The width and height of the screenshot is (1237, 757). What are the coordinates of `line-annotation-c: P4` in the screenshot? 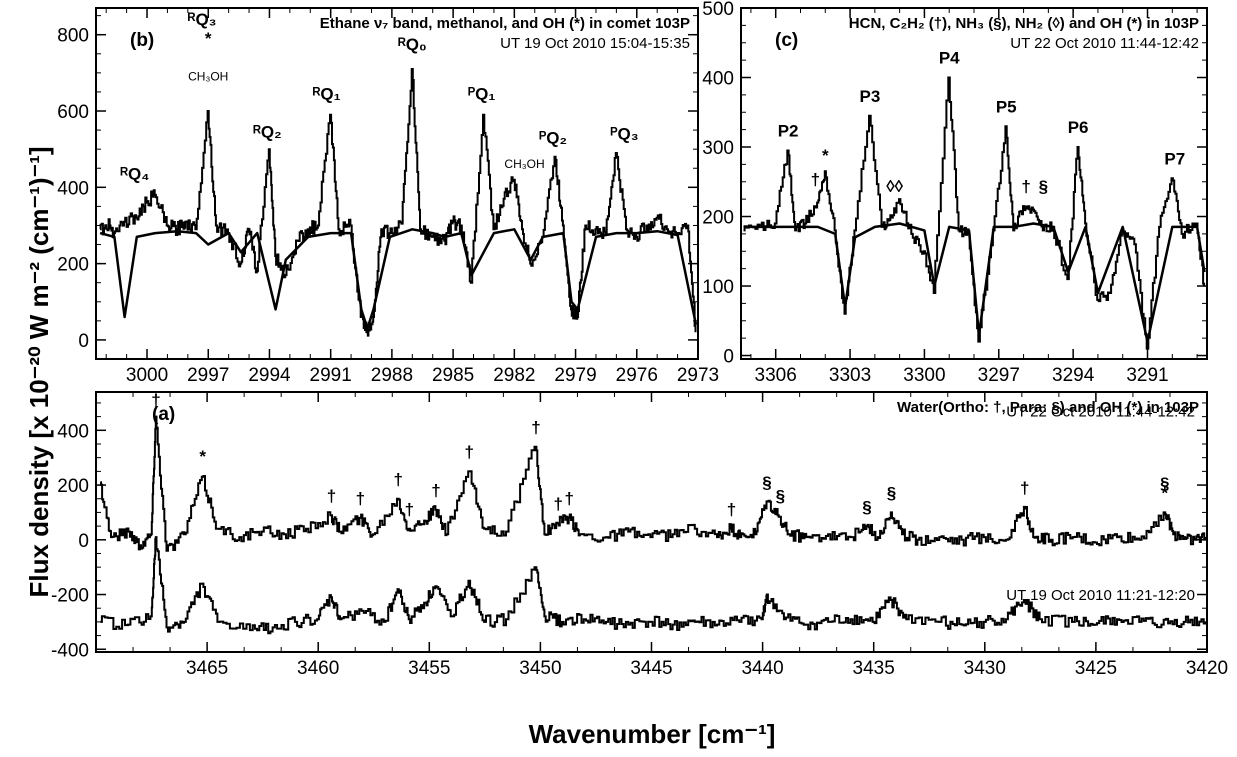 It's located at (949, 58).